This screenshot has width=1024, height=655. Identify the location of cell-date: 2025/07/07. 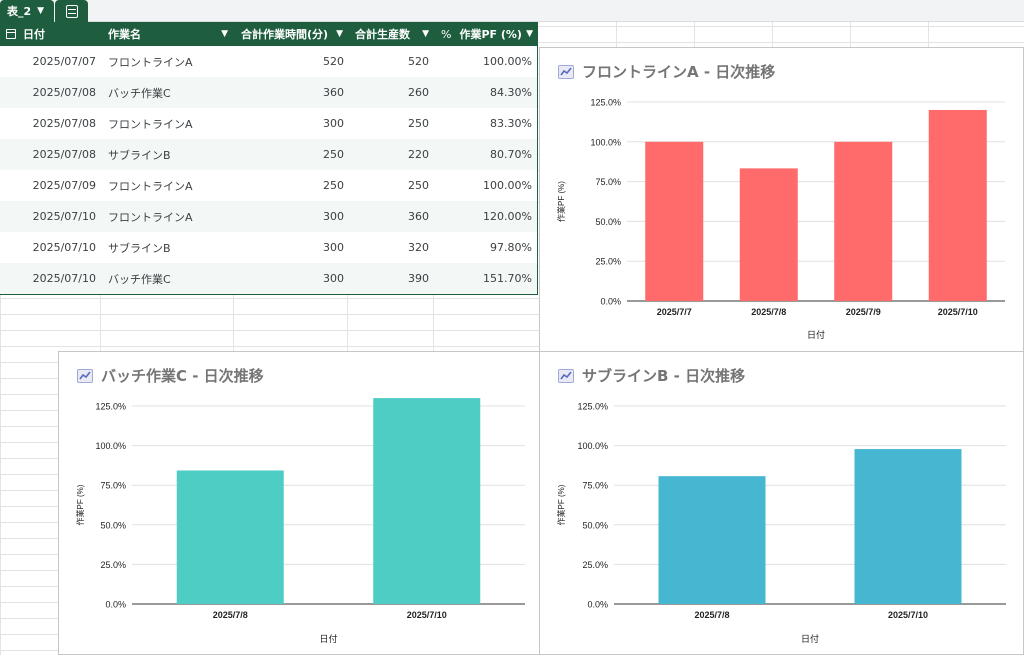
(64, 61).